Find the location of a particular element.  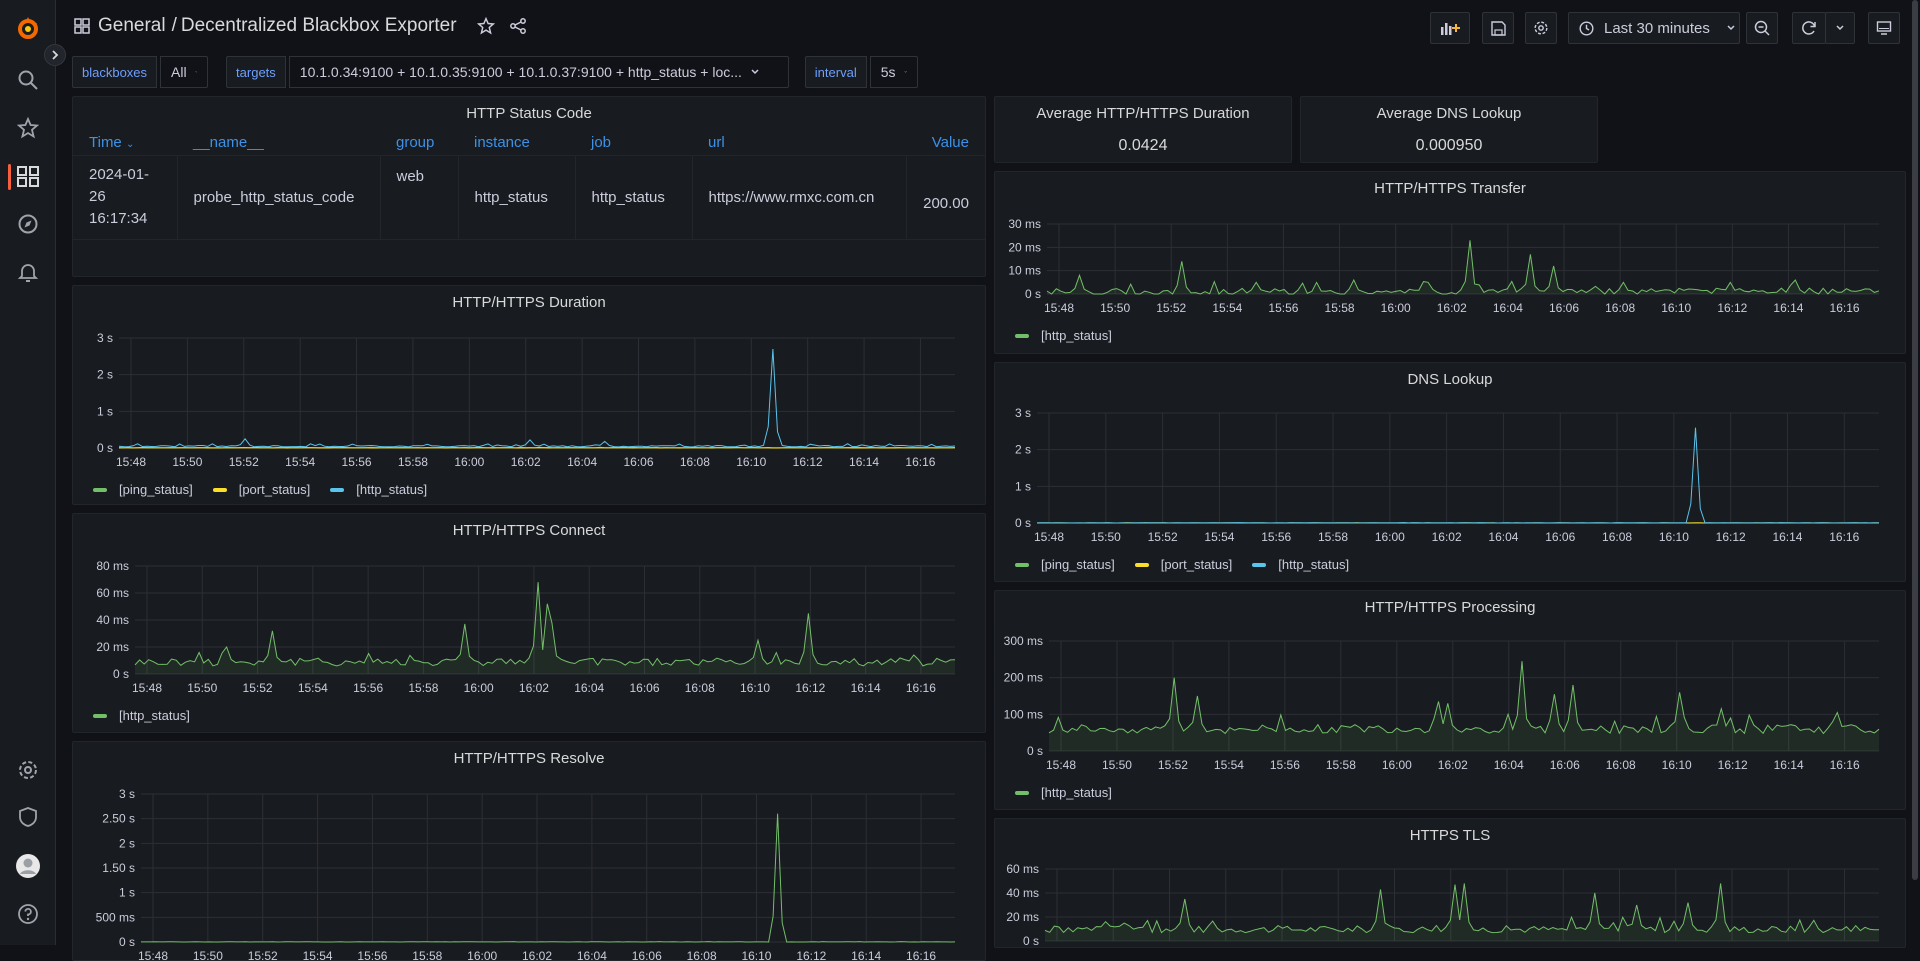

column-header-time: Time ⌄ is located at coordinates (125, 143).